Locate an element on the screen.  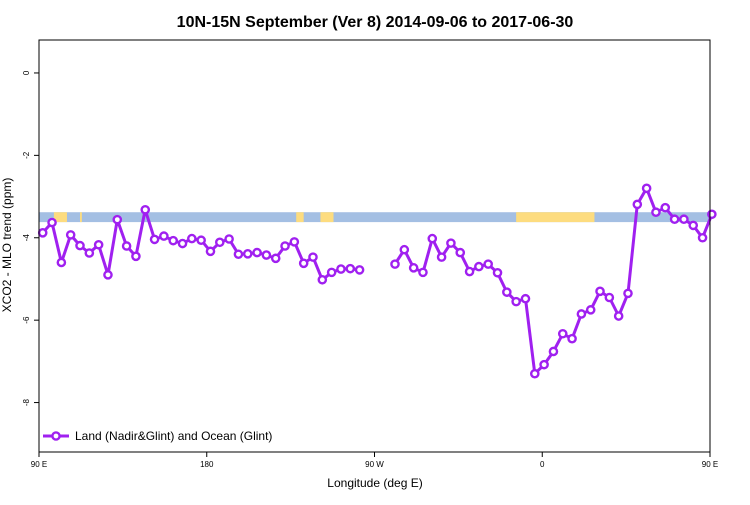
y-tick-label: 0 is located at coordinates (26, 72).